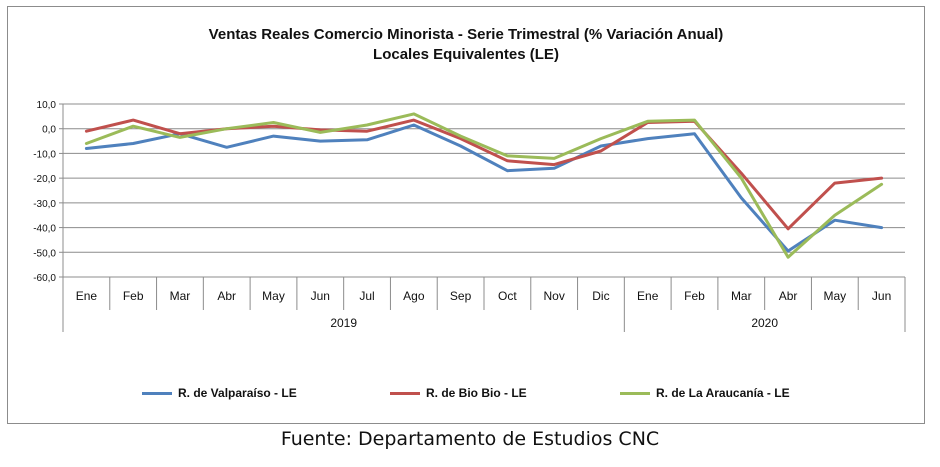 This screenshot has height=467, width=940. I want to click on legend-item: R. de Valparaíso - LE, so click(219, 393).